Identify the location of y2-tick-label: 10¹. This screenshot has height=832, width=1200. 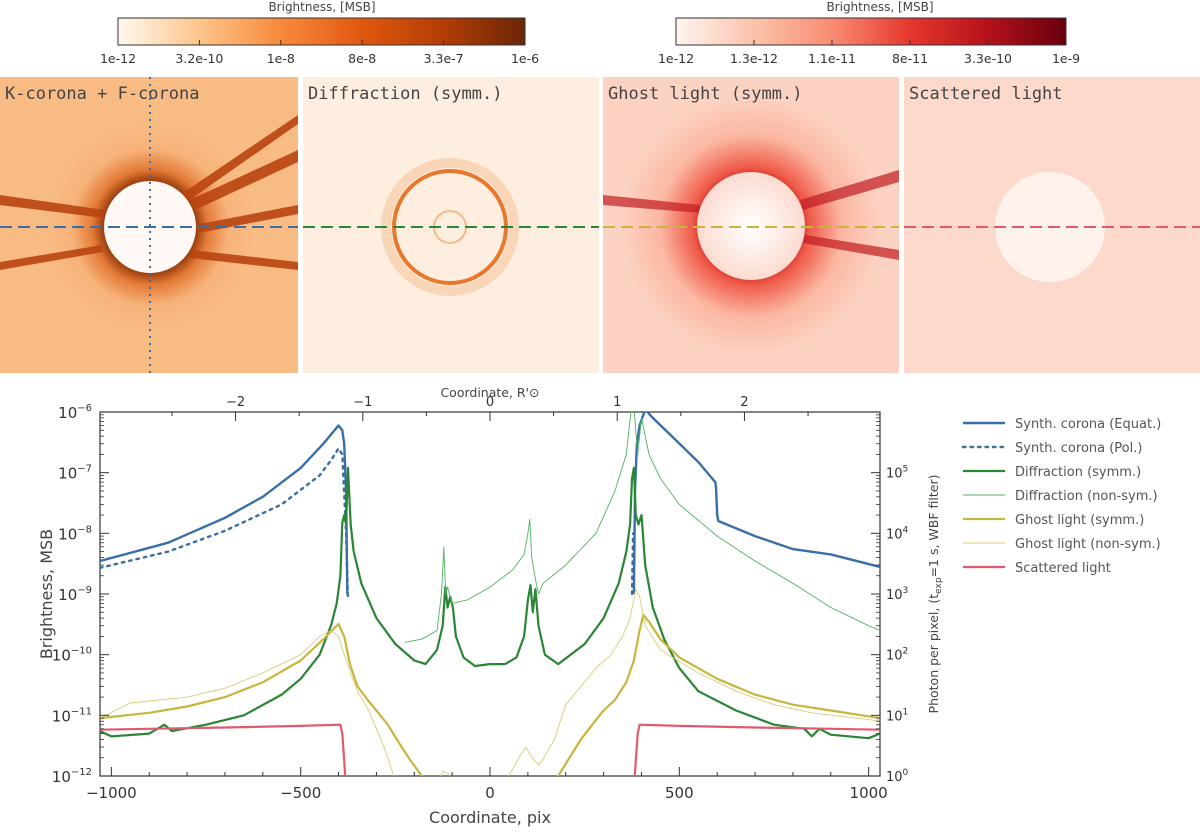
(897, 715).